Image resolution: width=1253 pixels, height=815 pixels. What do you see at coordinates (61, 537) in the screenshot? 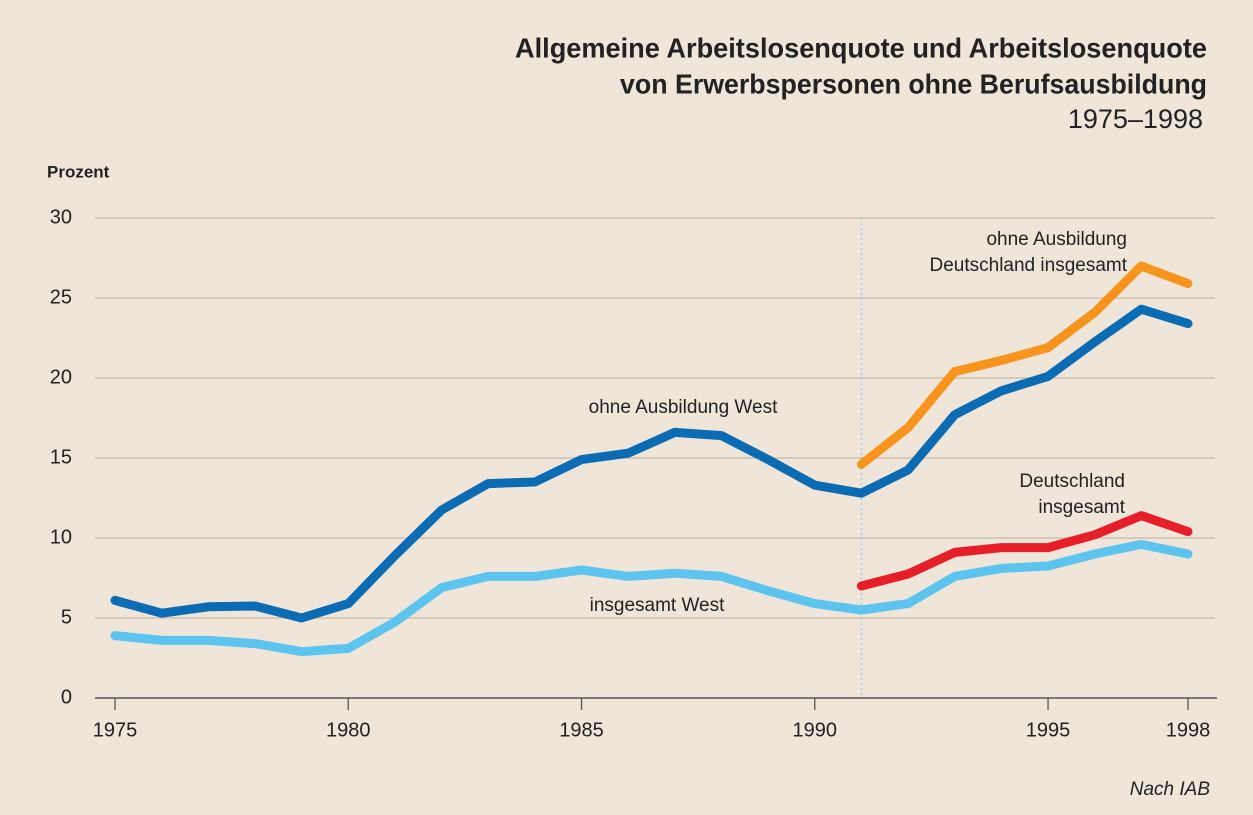
I see `y-tick-label: 10` at bounding box center [61, 537].